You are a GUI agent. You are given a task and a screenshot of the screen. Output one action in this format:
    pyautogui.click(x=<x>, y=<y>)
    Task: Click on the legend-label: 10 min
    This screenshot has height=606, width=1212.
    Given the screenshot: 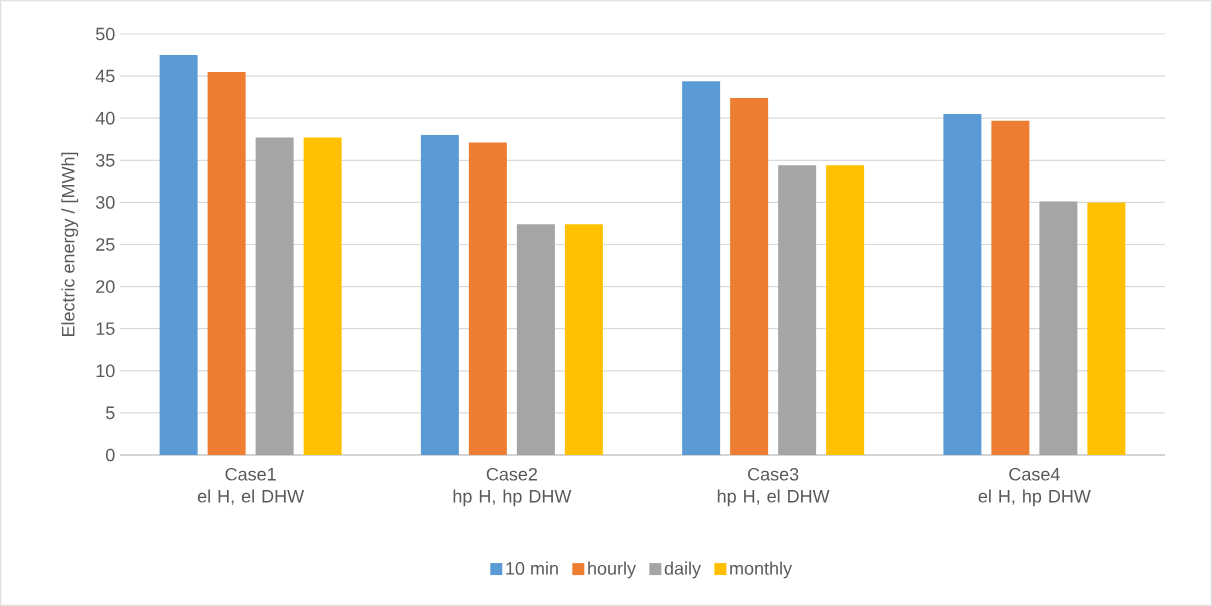 What is the action you would take?
    pyautogui.click(x=532, y=568)
    